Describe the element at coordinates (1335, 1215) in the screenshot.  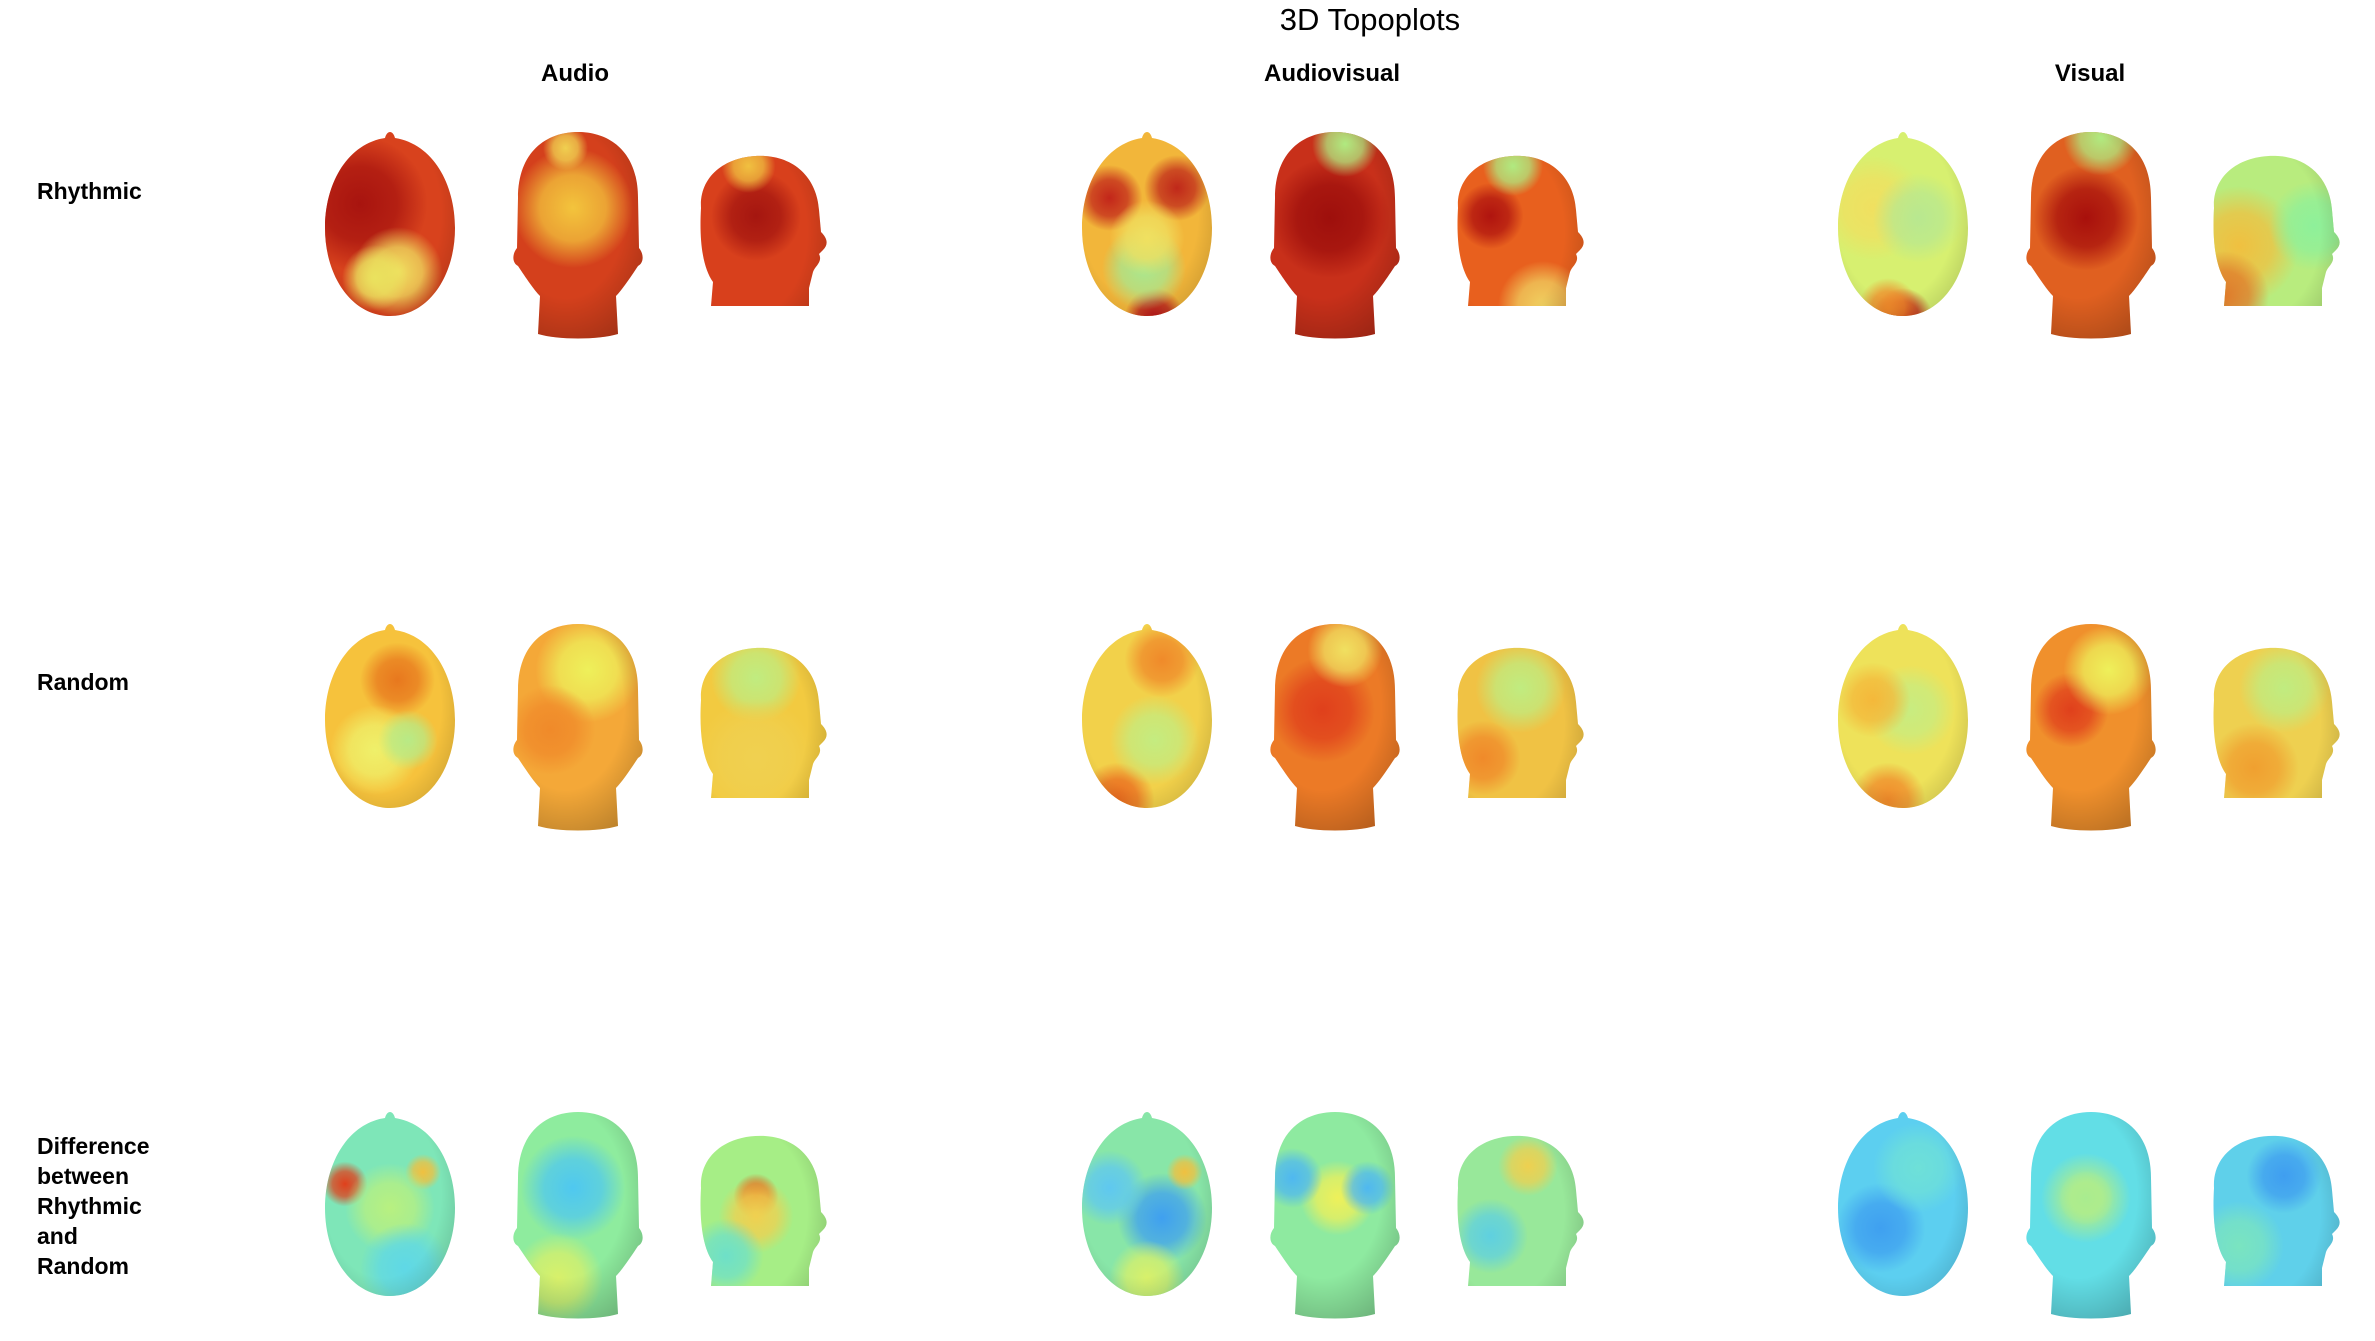
I see `difference-audiovisual-back-view-topoplot` at that location.